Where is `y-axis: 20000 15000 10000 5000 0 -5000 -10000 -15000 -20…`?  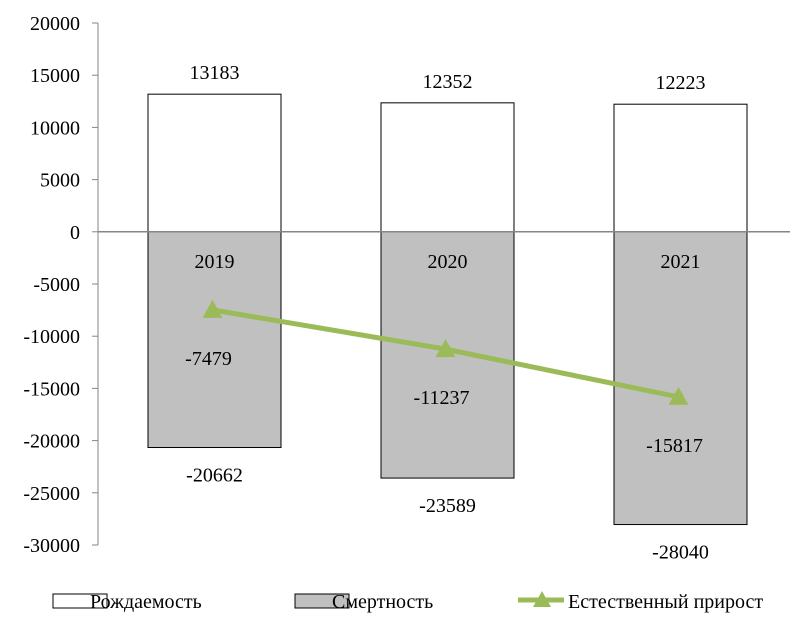
y-axis: 20000 15000 10000 5000 0 -5000 -10000 -15000 -20… is located at coordinates (61, 285).